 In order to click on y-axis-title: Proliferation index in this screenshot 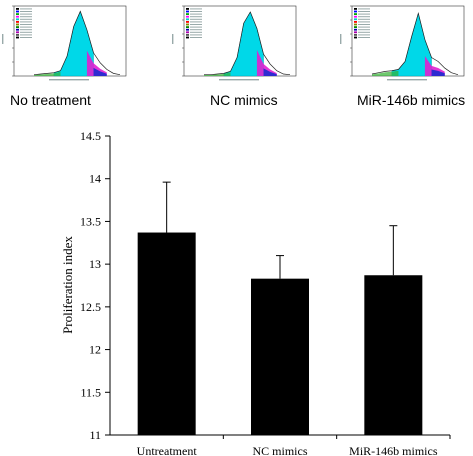, I will do `click(67, 285)`.